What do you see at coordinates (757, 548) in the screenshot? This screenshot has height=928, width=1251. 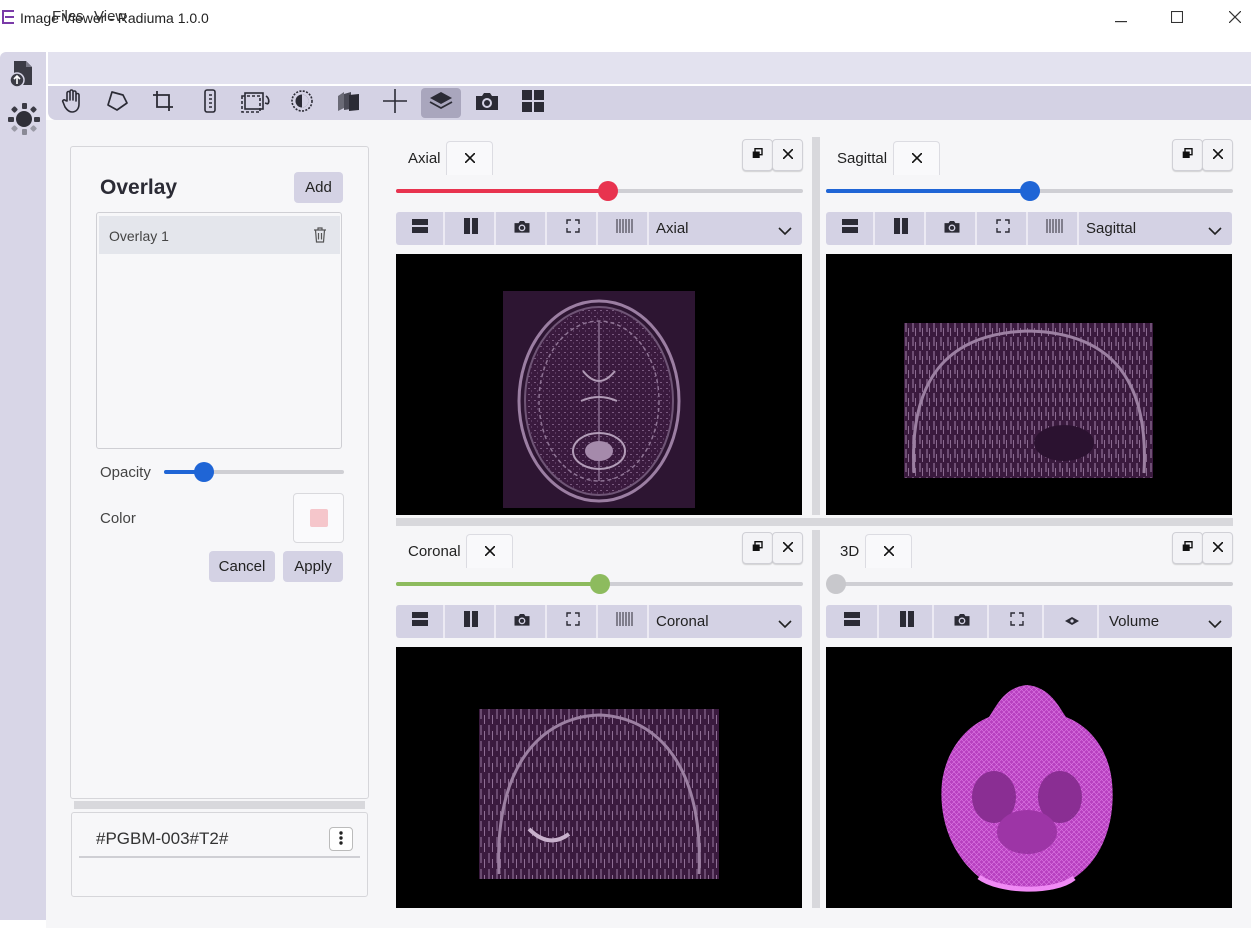 I see `coronal-detach-button` at bounding box center [757, 548].